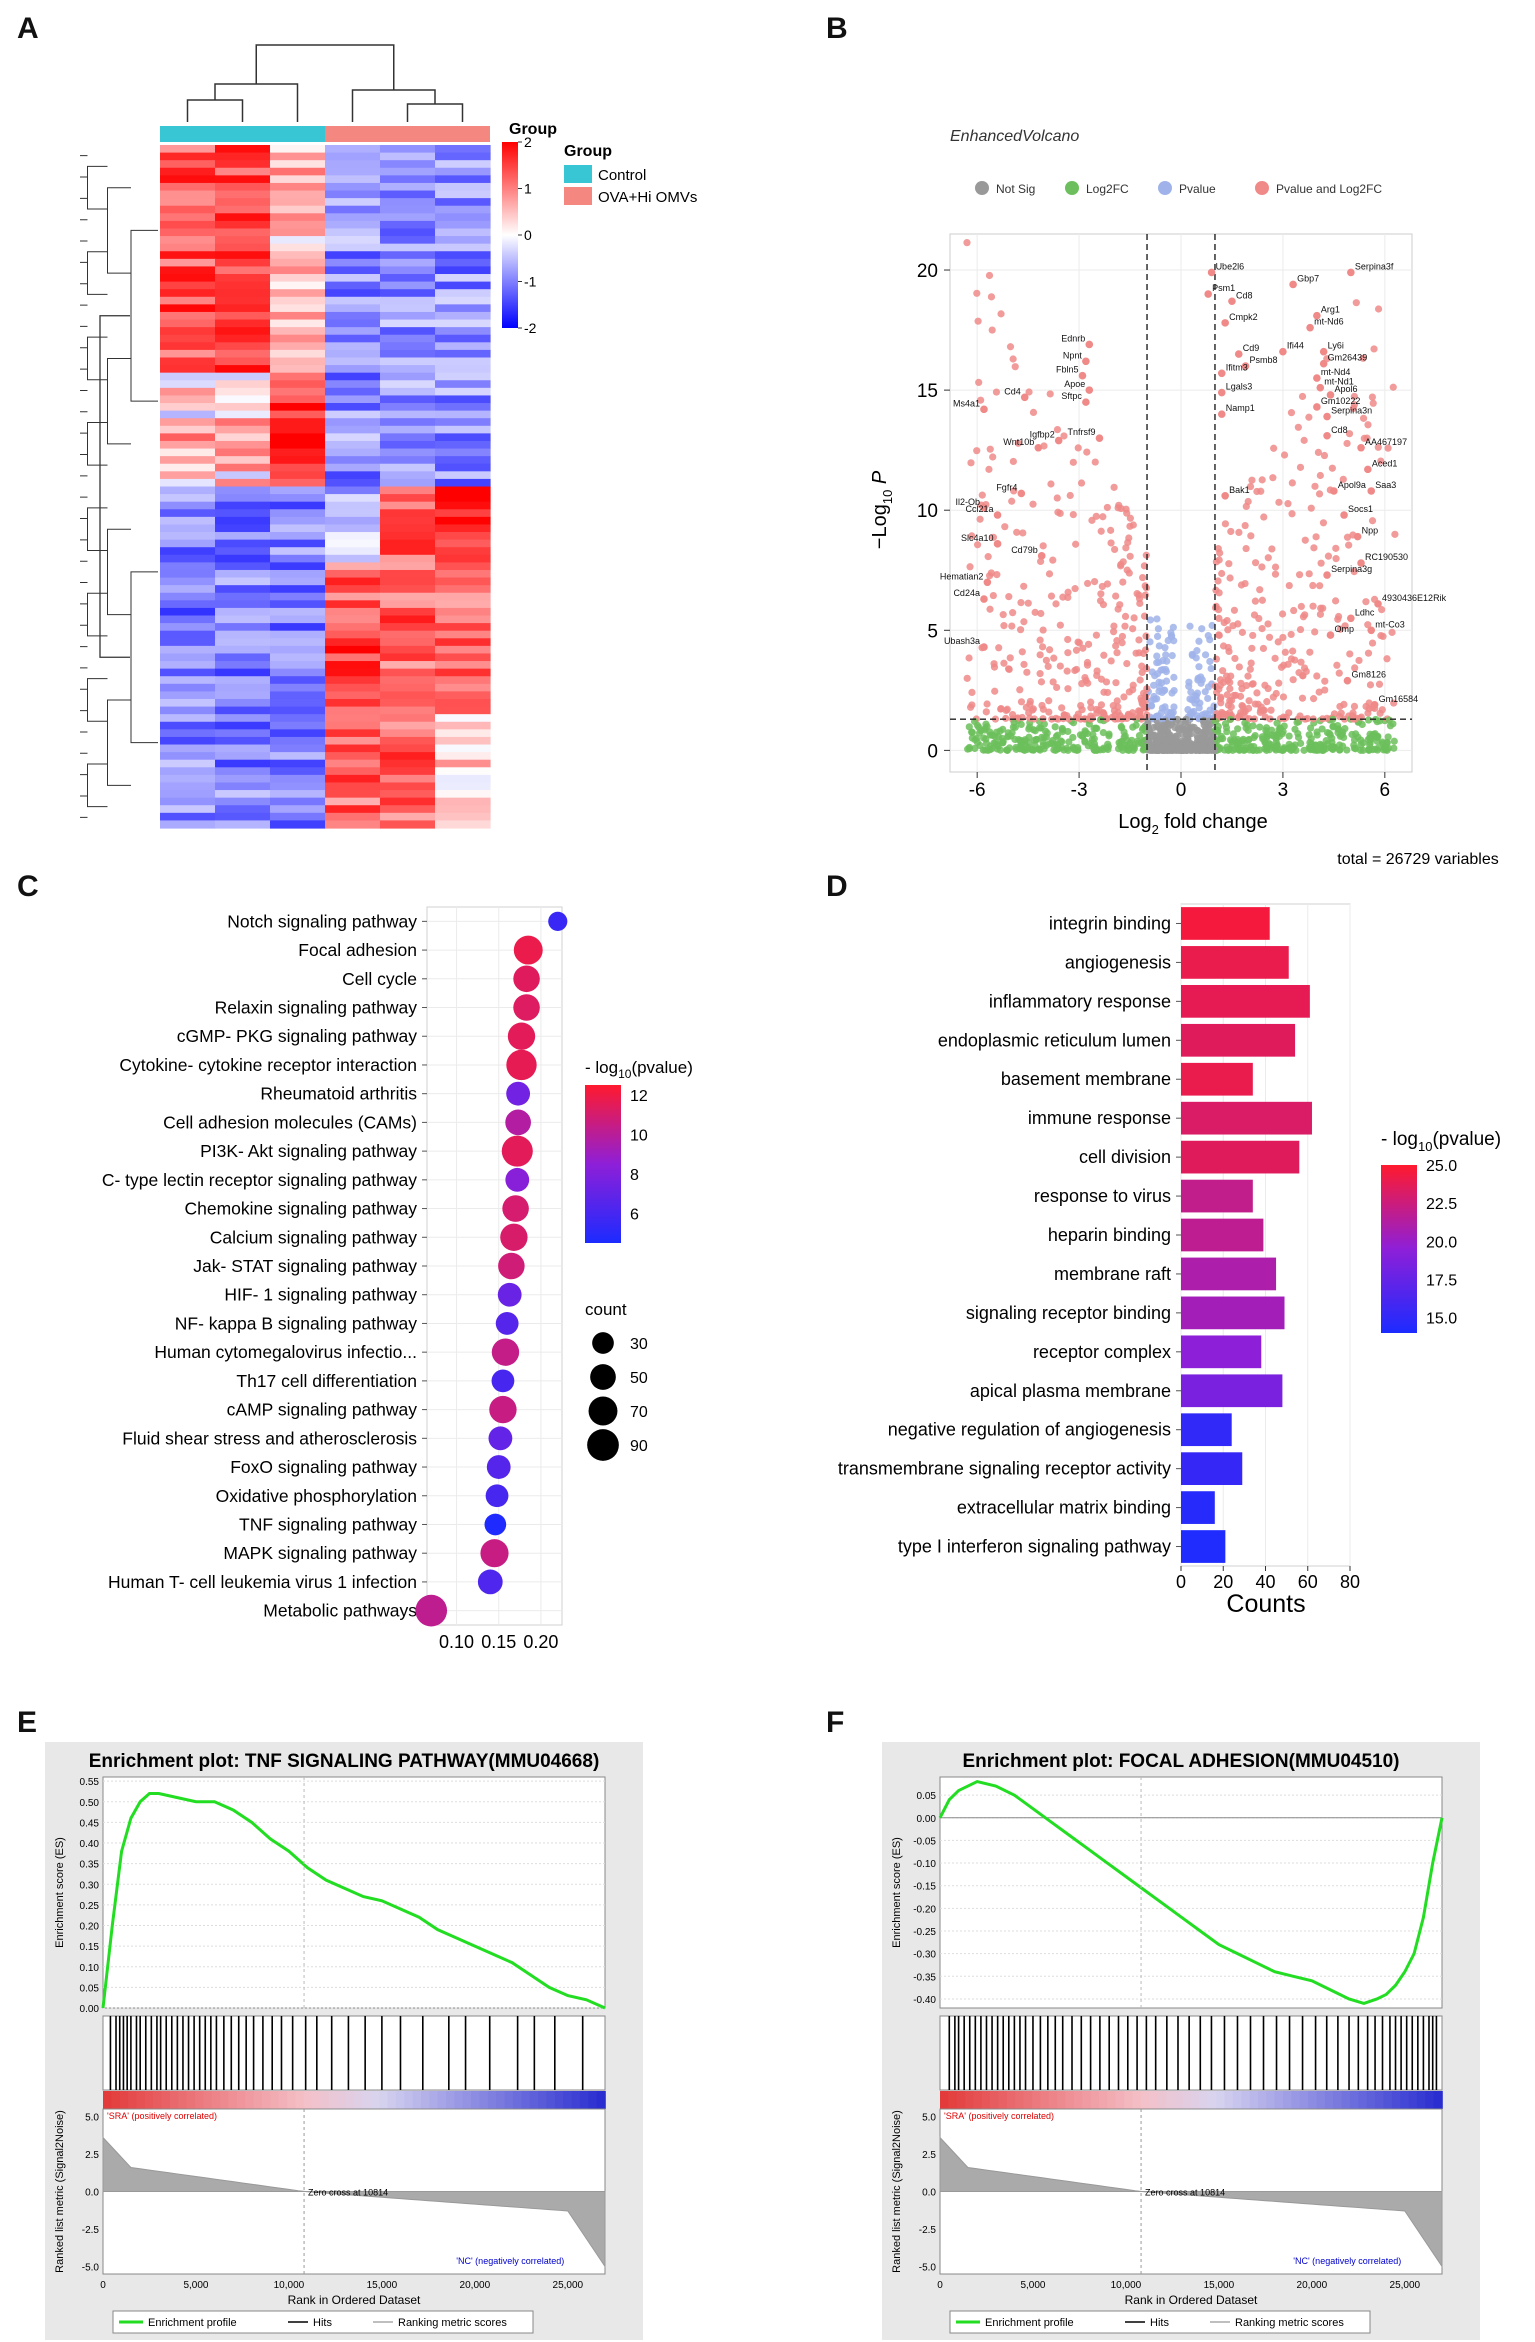  Describe the element at coordinates (242, 134) in the screenshot. I see `group-bar-control` at that location.